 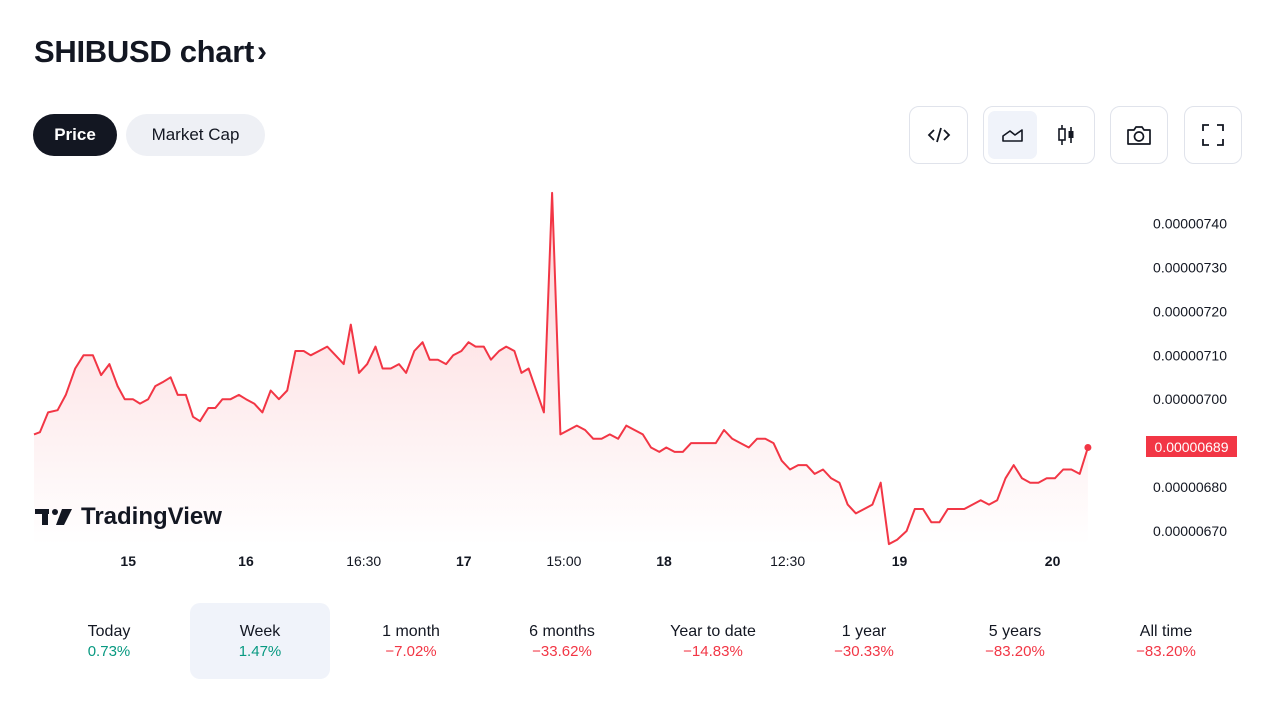 I want to click on x-tick-label: 15, so click(x=128, y=561).